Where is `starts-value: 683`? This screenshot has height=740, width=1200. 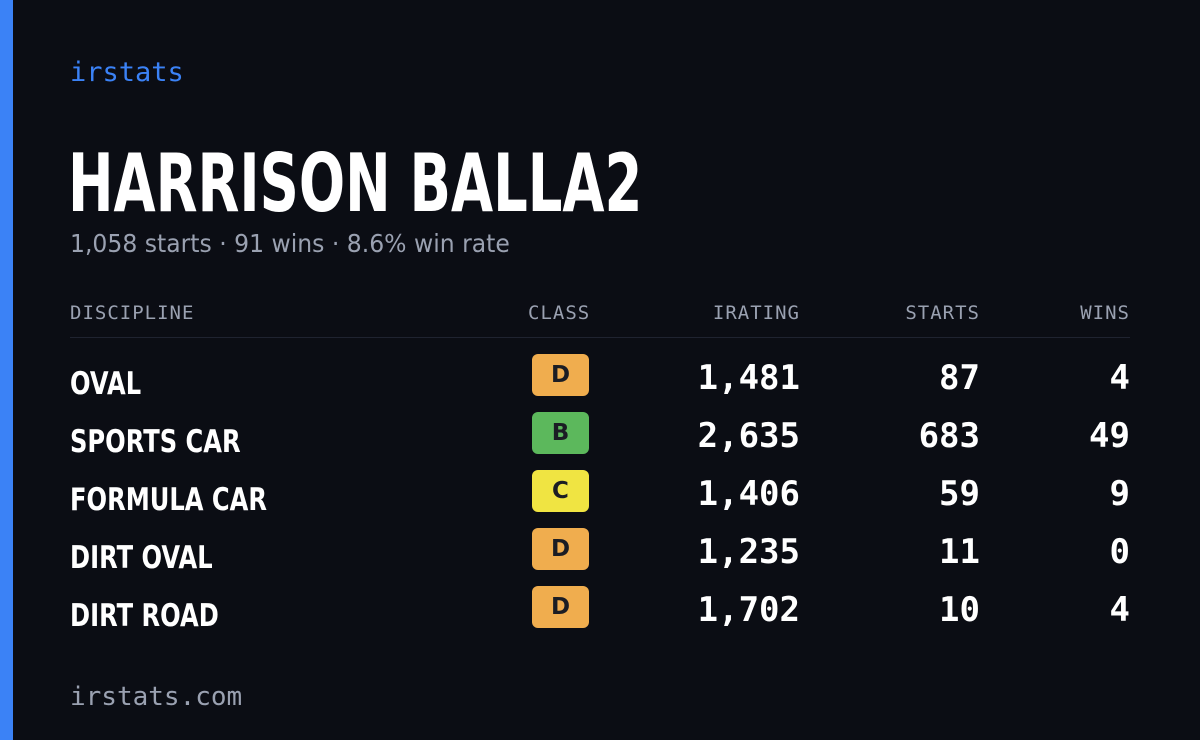 starts-value: 683 is located at coordinates (949, 436).